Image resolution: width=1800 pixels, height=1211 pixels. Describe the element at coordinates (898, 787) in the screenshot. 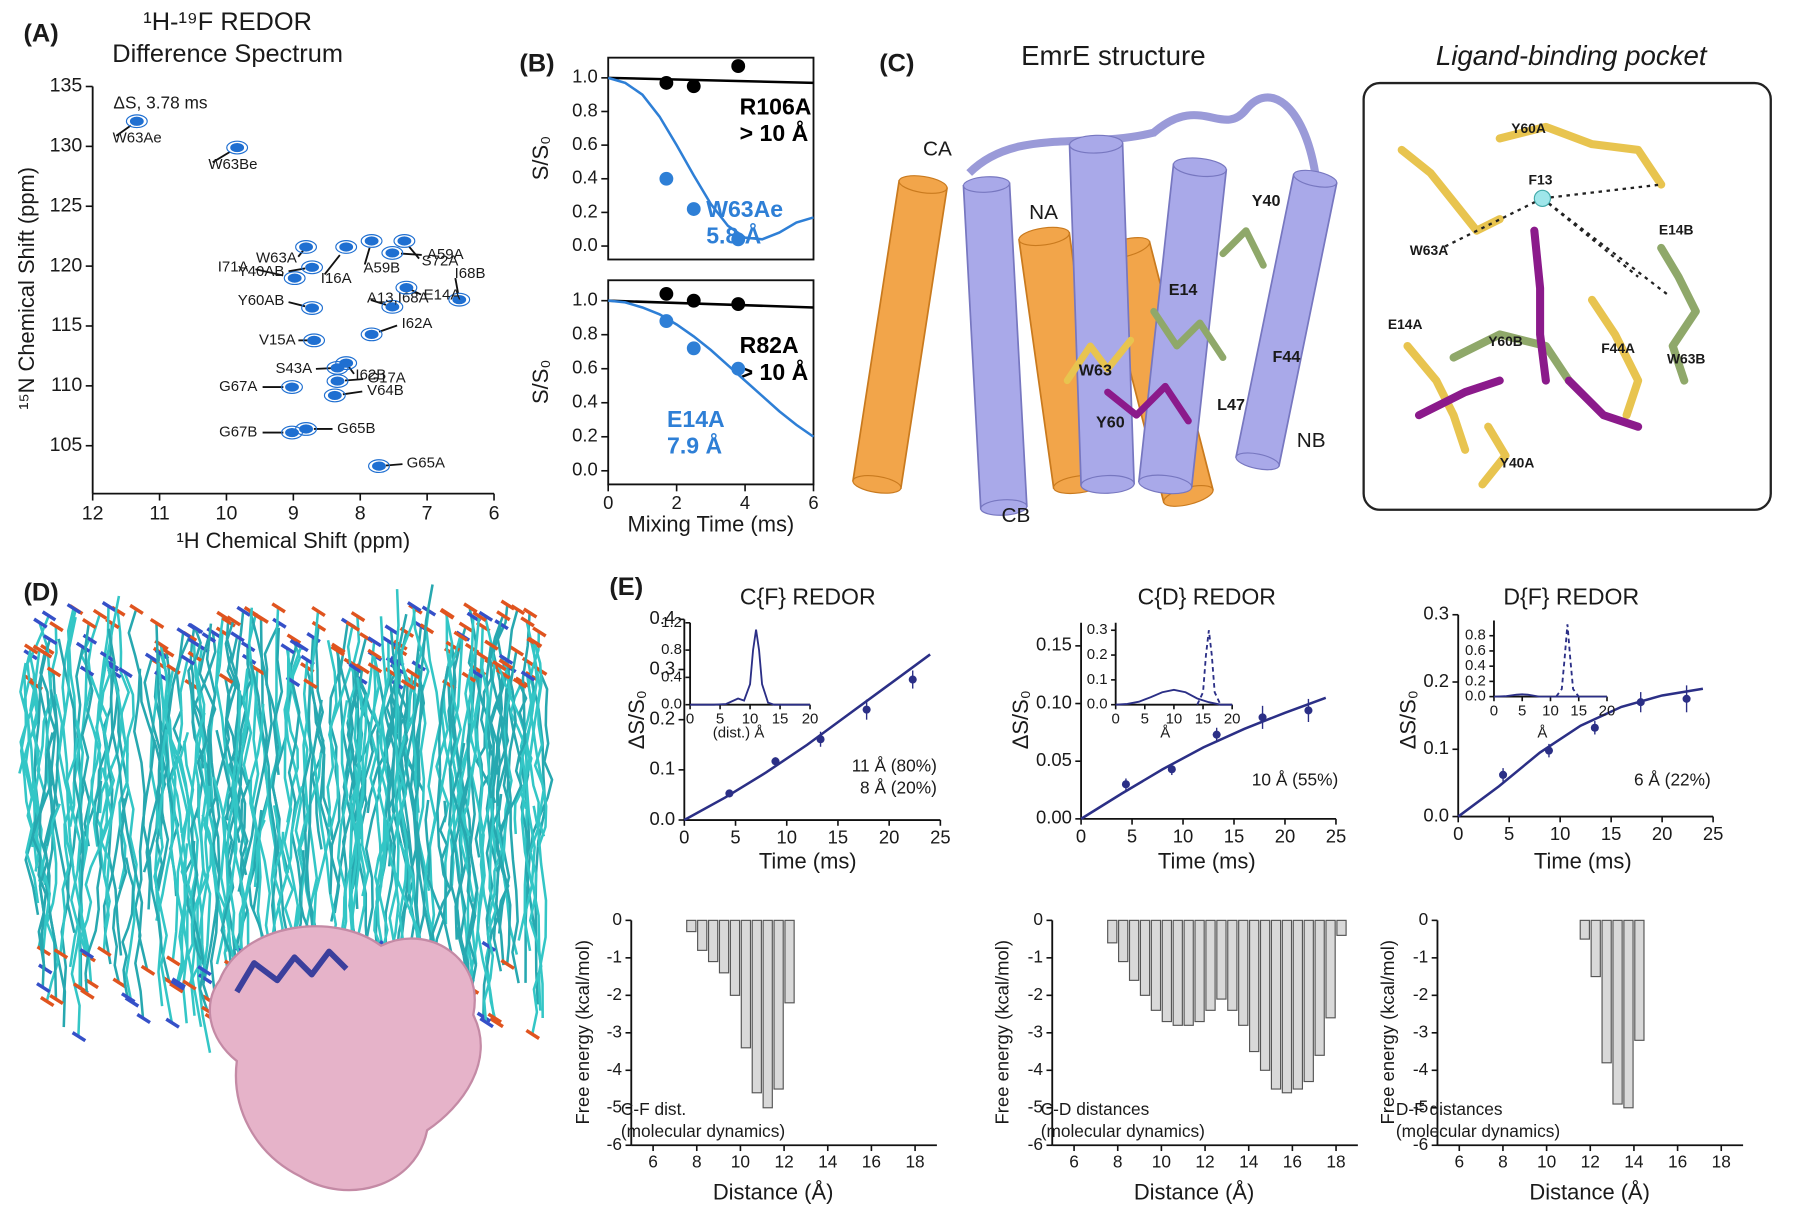

I see `annotation: 8 Å (20%)` at that location.